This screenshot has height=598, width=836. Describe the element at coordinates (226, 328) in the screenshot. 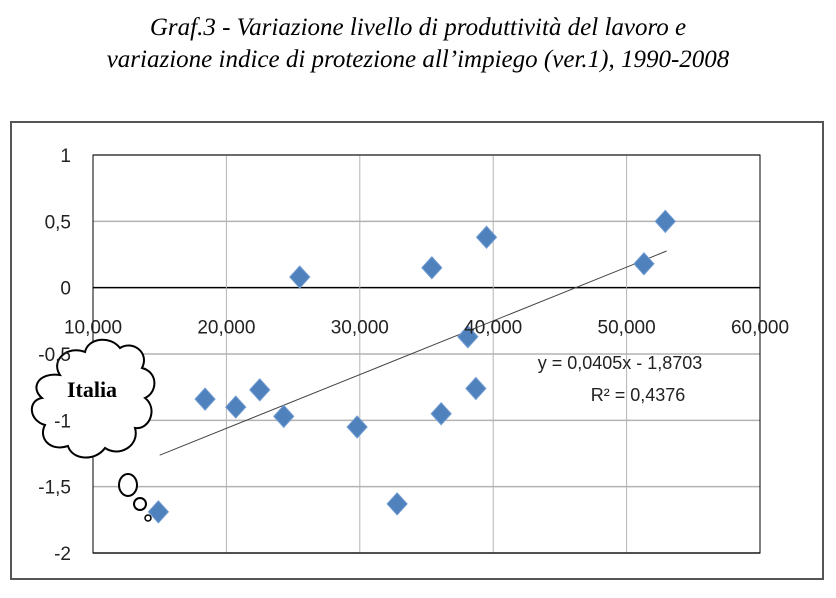

I see `x-tick-label: 20,000` at that location.